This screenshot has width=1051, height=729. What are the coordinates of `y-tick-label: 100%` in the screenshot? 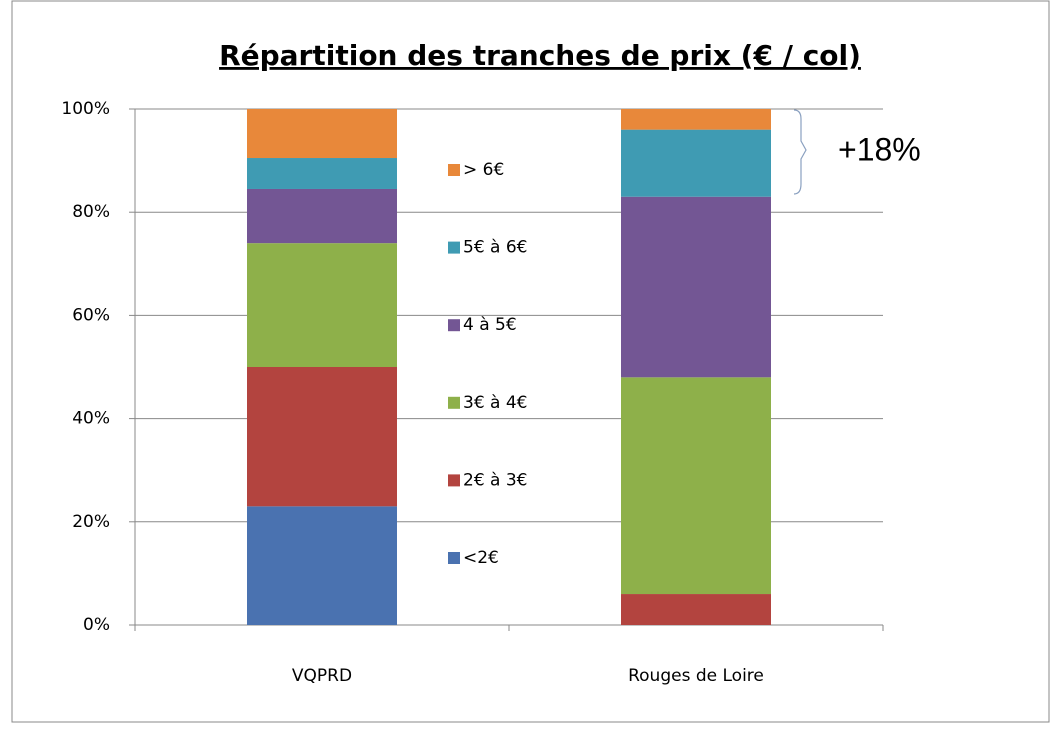 It's located at (85, 109).